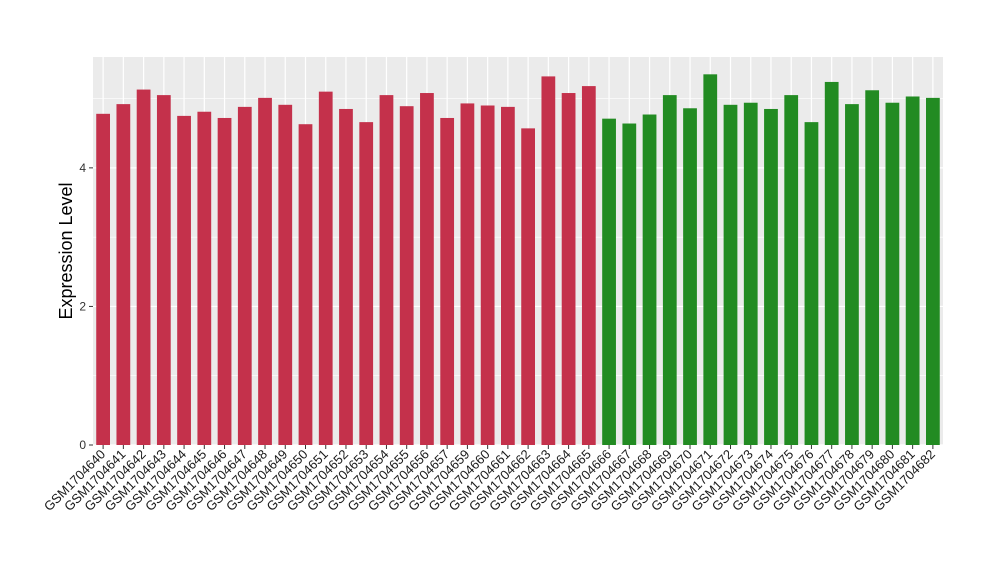 The image size is (1000, 580). What do you see at coordinates (508, 275) in the screenshot?
I see `bar-GSM1704661` at bounding box center [508, 275].